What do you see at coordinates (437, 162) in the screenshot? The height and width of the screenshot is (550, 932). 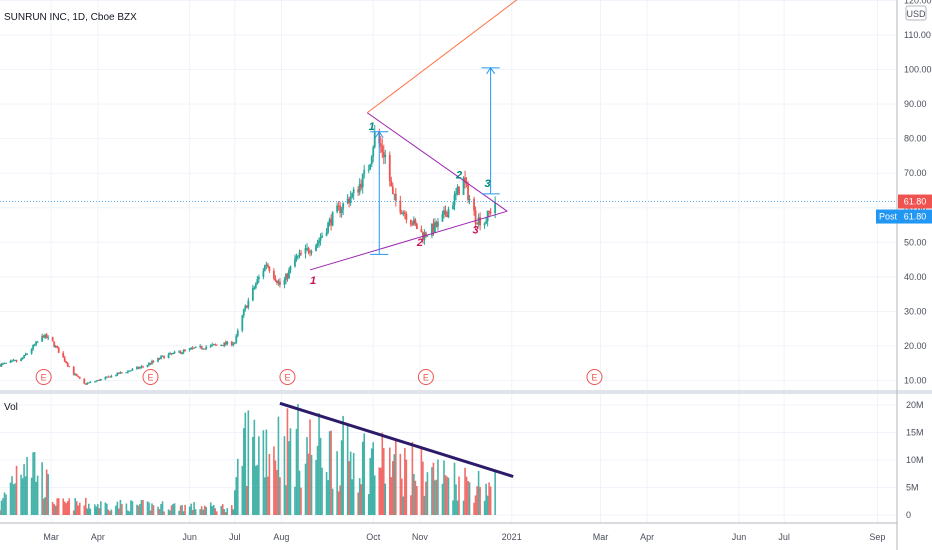 I see `triangle-upper-line` at bounding box center [437, 162].